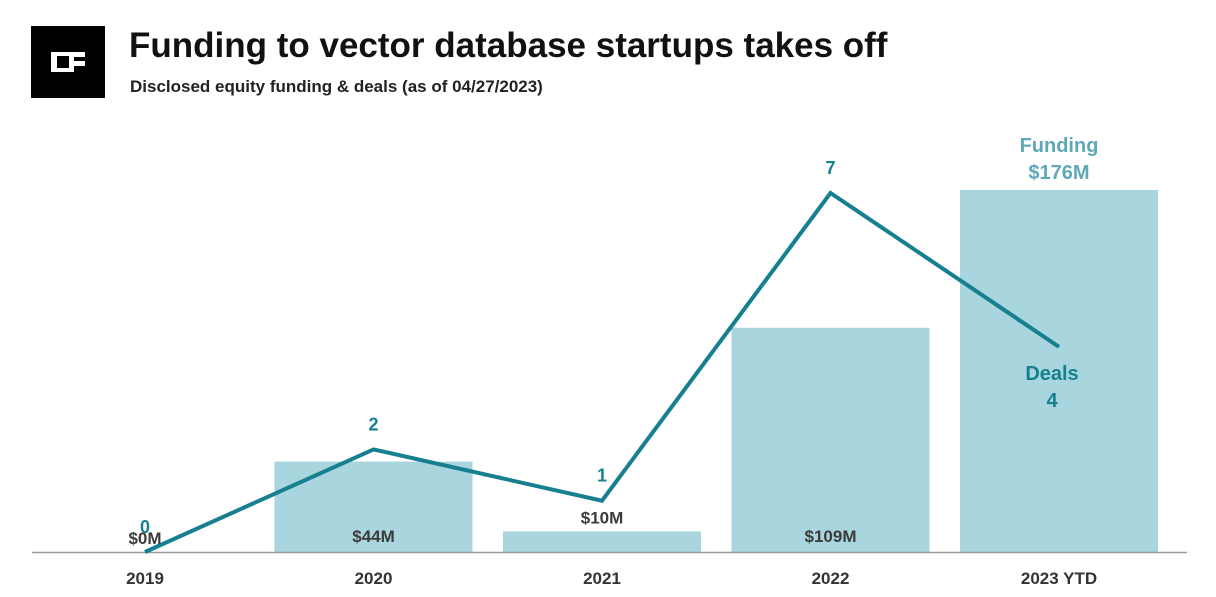 This screenshot has width=1216, height=597. What do you see at coordinates (373, 424) in the screenshot?
I see `deal-value-label: 2` at bounding box center [373, 424].